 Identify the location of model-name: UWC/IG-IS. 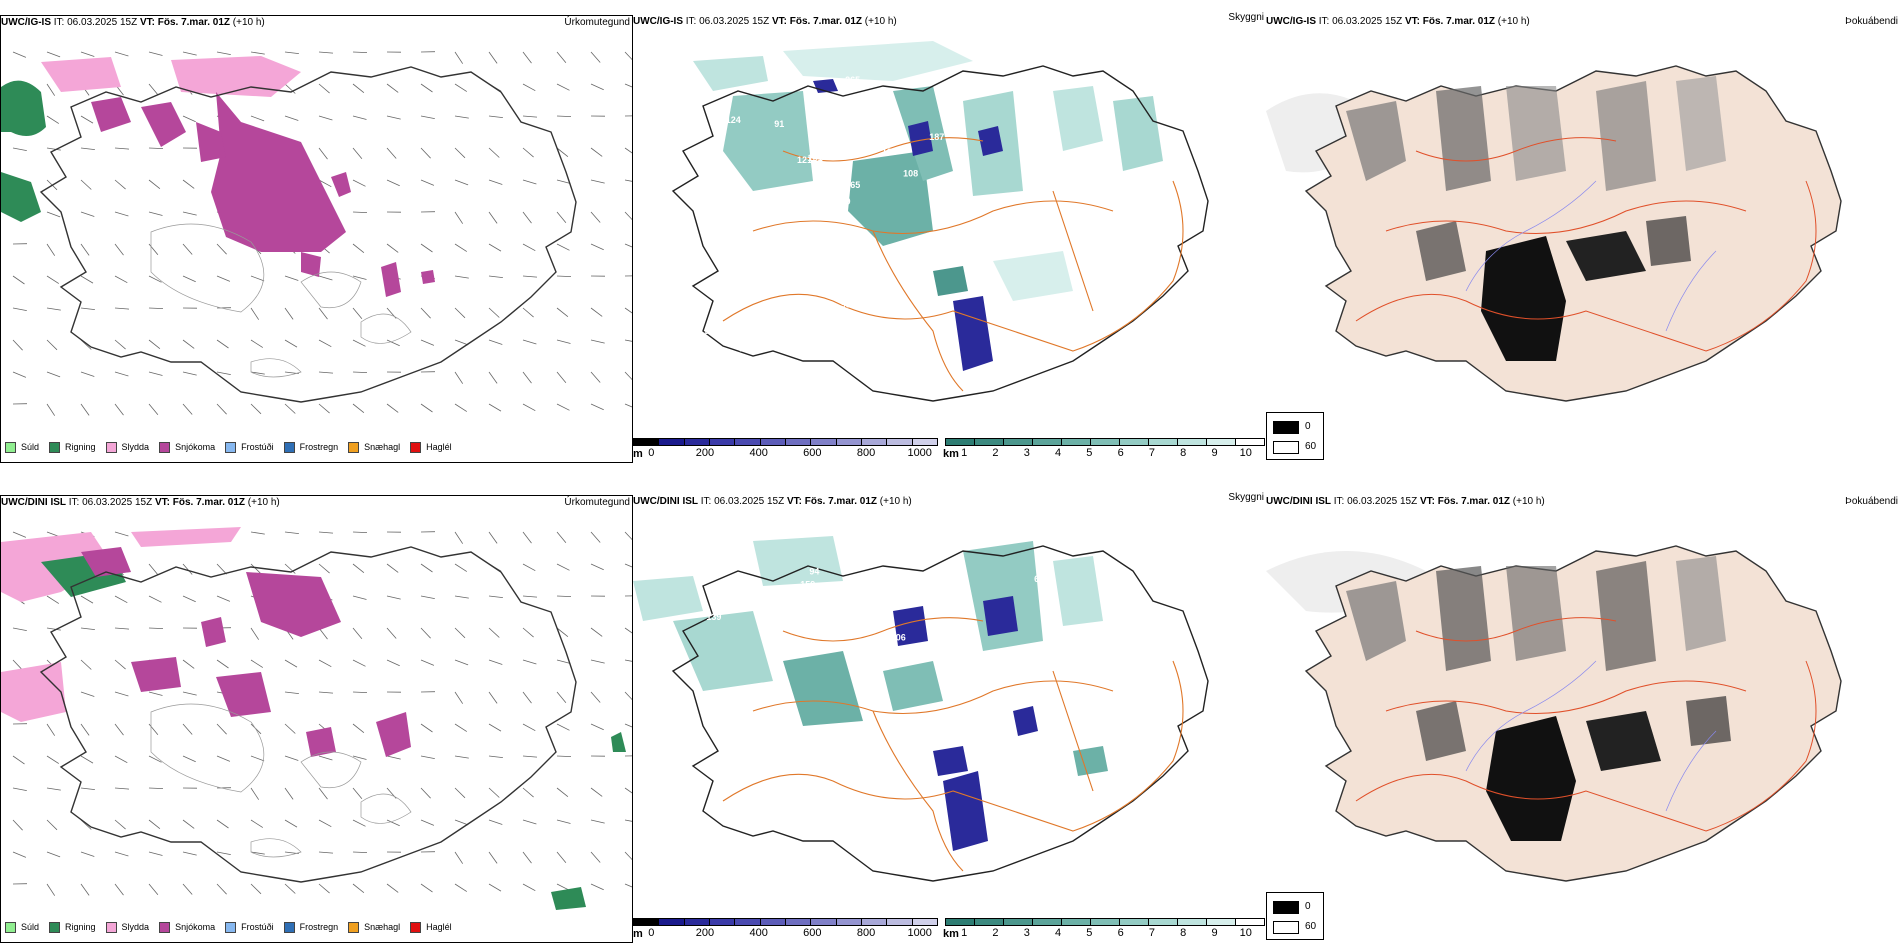
(658, 21).